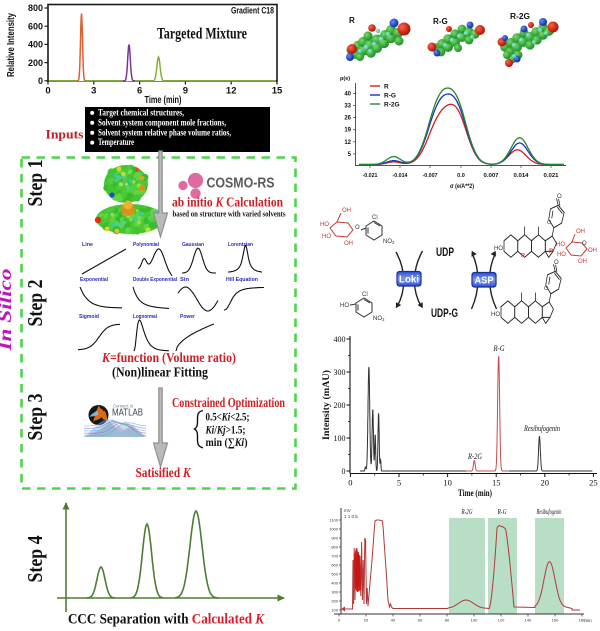  I want to click on svg-text: 1000, so click(334, 529).